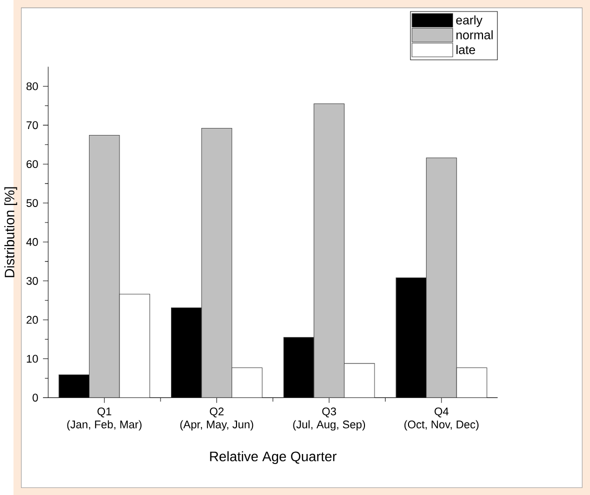 This screenshot has width=590, height=495. What do you see at coordinates (32, 358) in the screenshot?
I see `y-tick-label: 10` at bounding box center [32, 358].